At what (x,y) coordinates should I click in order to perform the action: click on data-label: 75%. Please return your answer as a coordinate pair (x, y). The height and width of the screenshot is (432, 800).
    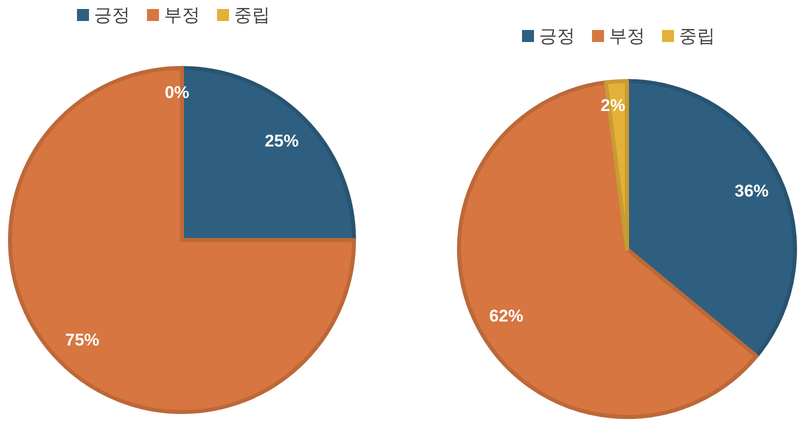
    Looking at the image, I should click on (82, 340).